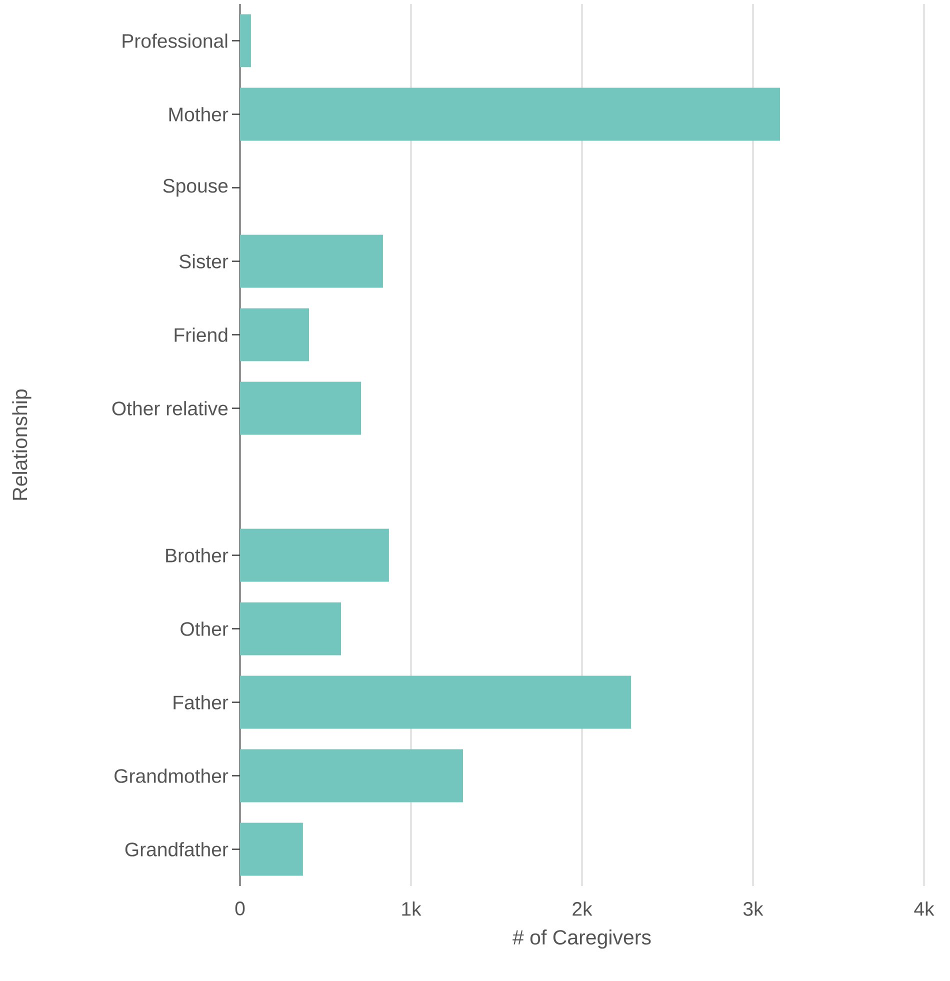 This screenshot has width=950, height=981. Describe the element at coordinates (204, 261) in the screenshot. I see `y-tick-label: Sister` at that location.